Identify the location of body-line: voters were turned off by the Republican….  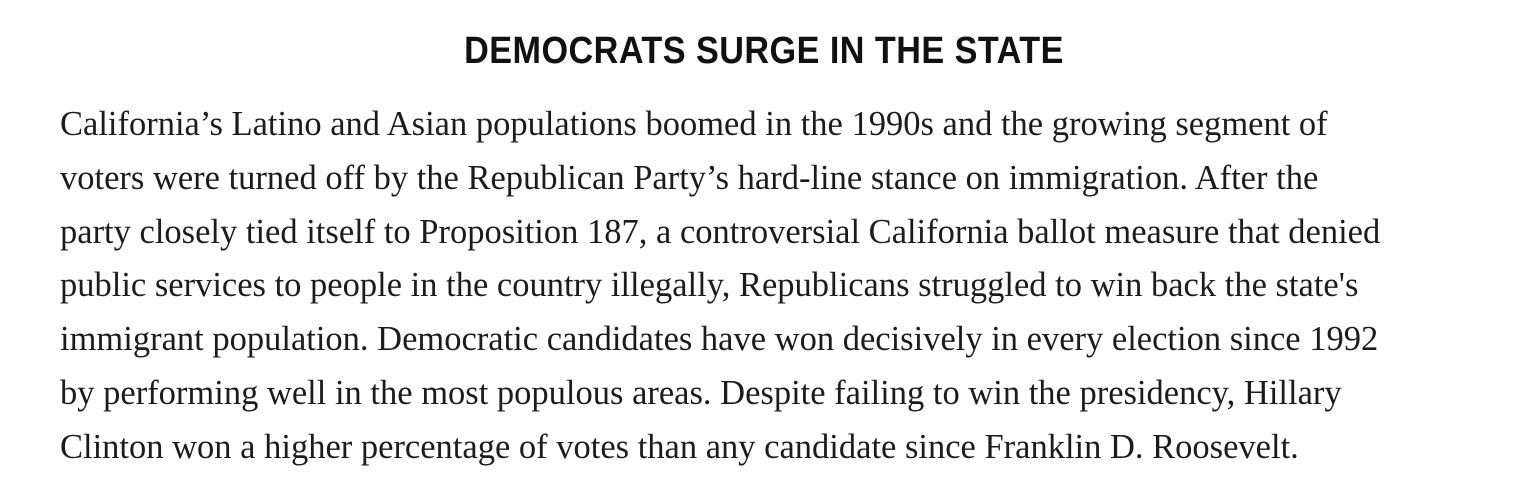
(689, 177).